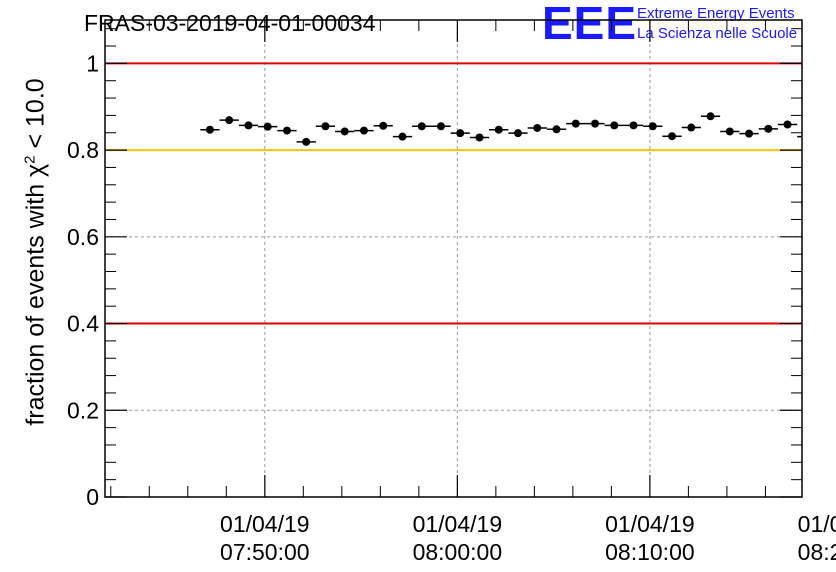  I want to click on x-tick-date-0: 01/04/19, so click(265, 524).